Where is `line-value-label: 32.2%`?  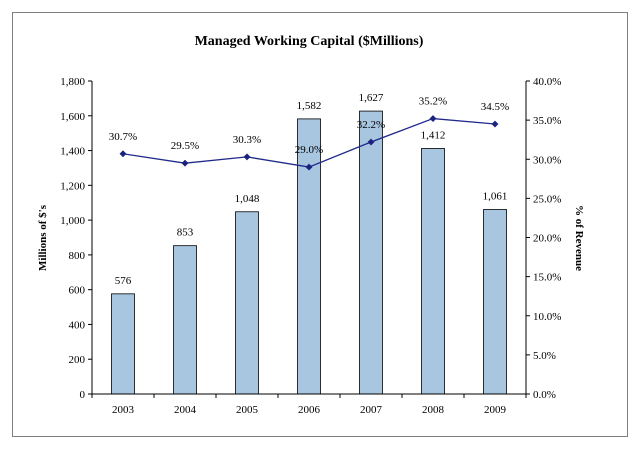
line-value-label: 32.2% is located at coordinates (371, 125).